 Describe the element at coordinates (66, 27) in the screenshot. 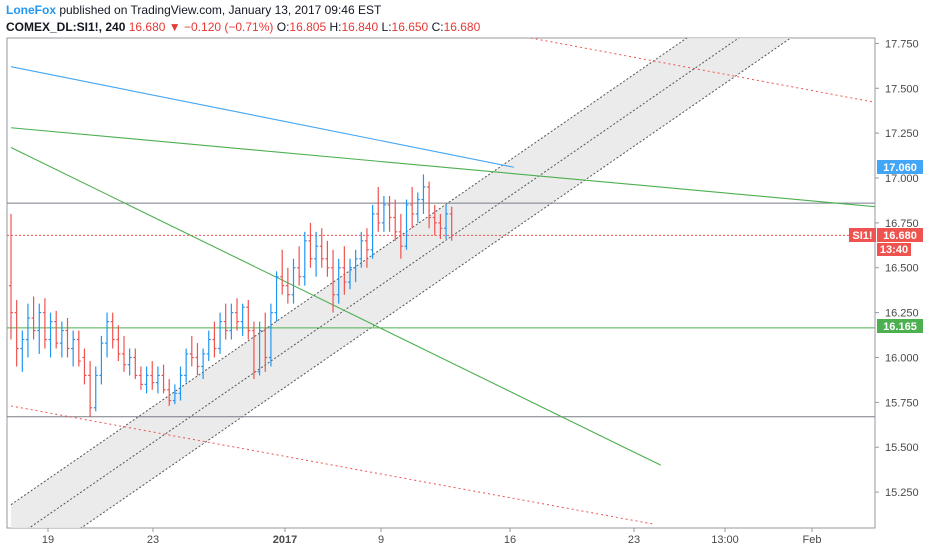

I see `symbol-label: COMEX_DL:SI1!, 240` at that location.